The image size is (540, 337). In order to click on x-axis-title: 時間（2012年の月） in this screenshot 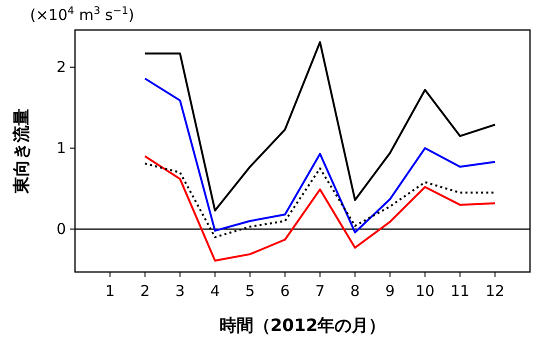, I will do `click(302, 326)`.